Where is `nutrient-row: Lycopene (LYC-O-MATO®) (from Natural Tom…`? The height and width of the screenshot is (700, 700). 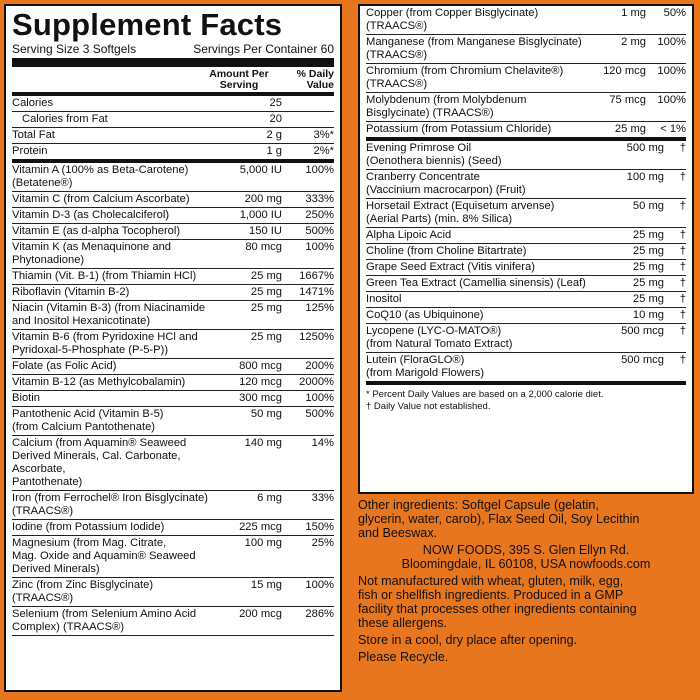 nutrient-row: Lycopene (LYC-O-MATO®) (from Natural Tom… is located at coordinates (526, 338).